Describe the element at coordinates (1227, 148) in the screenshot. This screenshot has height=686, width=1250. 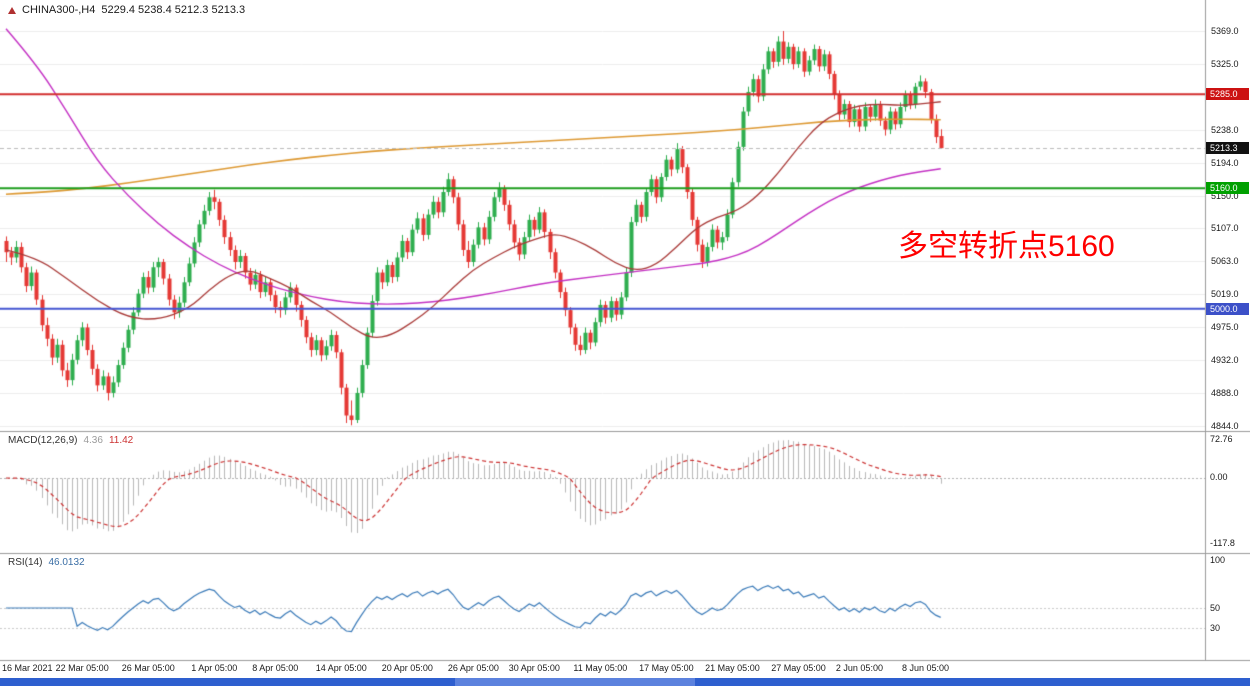
I see `price-tag: 5213.3` at that location.